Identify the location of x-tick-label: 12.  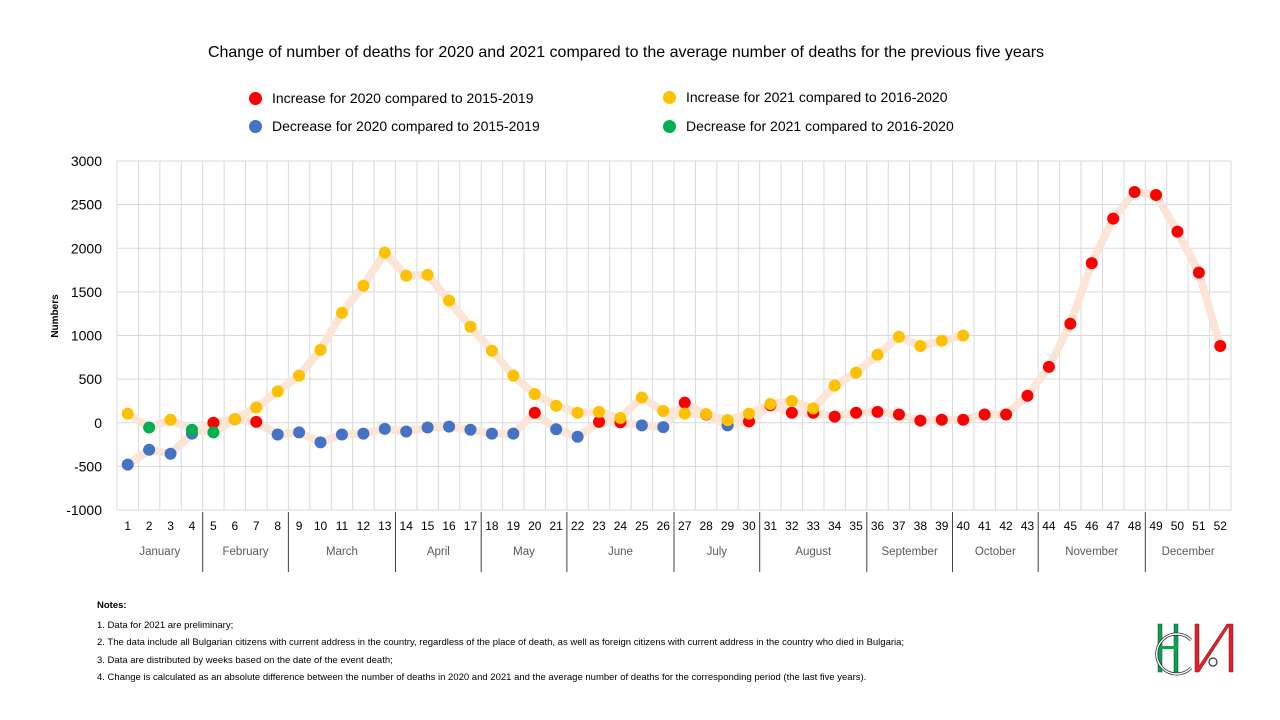
(364, 526).